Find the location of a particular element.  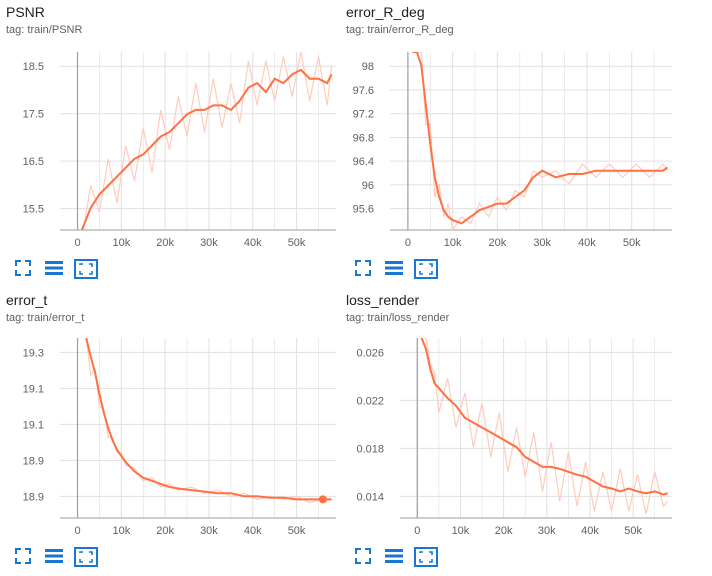

series-hover-point is located at coordinates (322, 499).